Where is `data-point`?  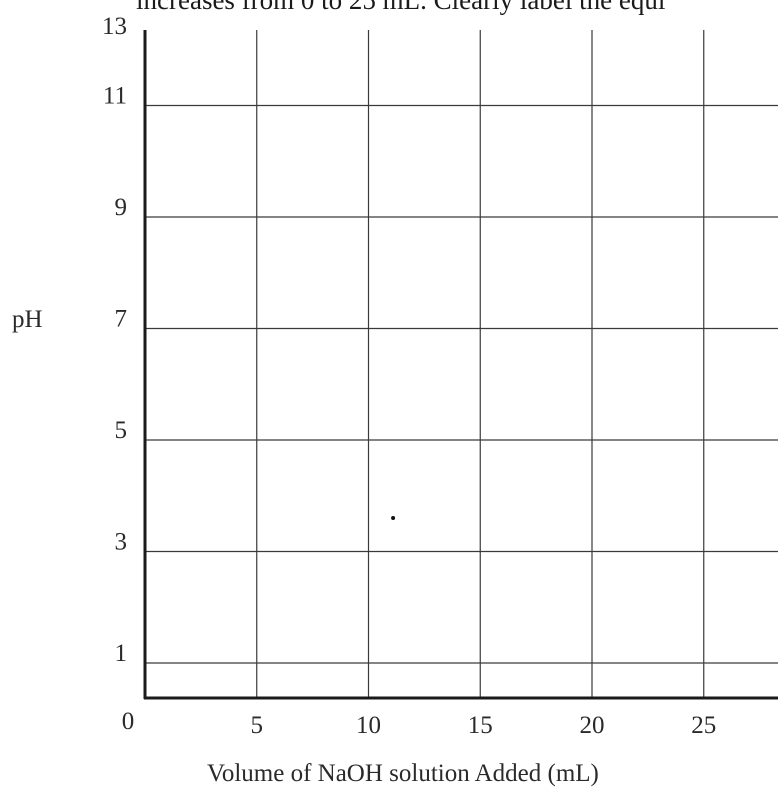
data-point is located at coordinates (393, 518).